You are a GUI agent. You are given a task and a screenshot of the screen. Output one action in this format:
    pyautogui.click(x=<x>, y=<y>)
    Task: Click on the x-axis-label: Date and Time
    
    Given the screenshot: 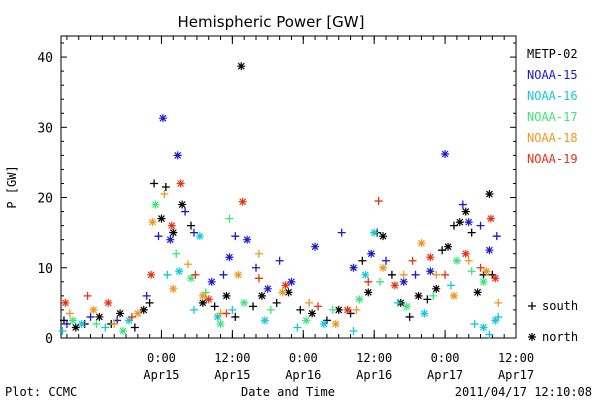 What is the action you would take?
    pyautogui.click(x=288, y=392)
    